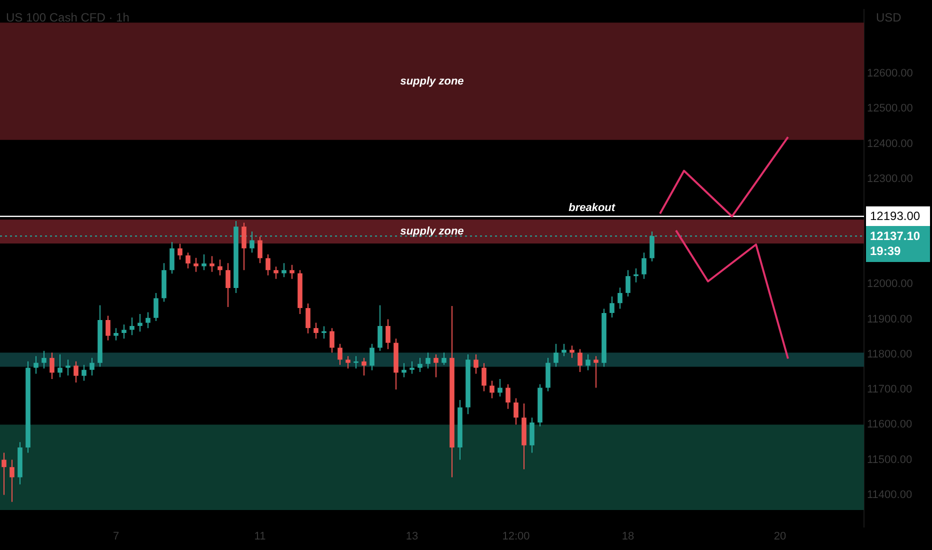 This screenshot has width=932, height=550. What do you see at coordinates (889, 494) in the screenshot?
I see `y-tick-label: 11400.00` at bounding box center [889, 494].